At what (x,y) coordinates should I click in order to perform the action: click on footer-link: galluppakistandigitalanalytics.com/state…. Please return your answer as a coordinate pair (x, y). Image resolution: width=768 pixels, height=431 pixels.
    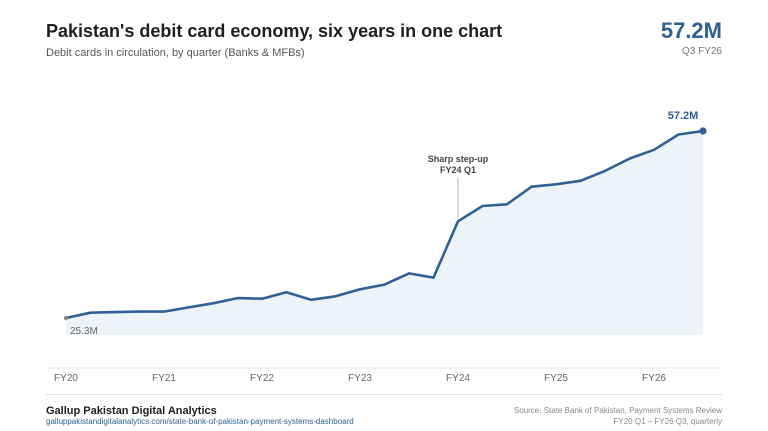
    Looking at the image, I should click on (200, 421).